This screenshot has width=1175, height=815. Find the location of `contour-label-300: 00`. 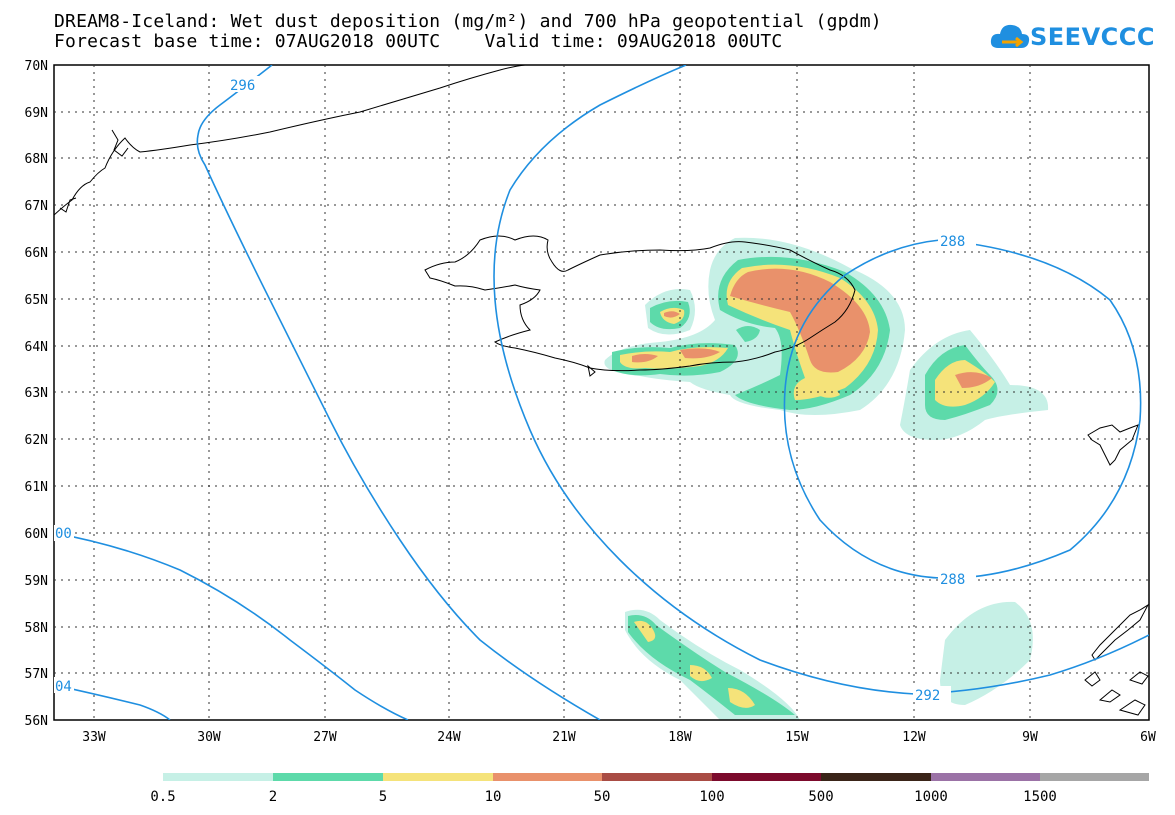

contour-label-300: 00 is located at coordinates (63, 534).